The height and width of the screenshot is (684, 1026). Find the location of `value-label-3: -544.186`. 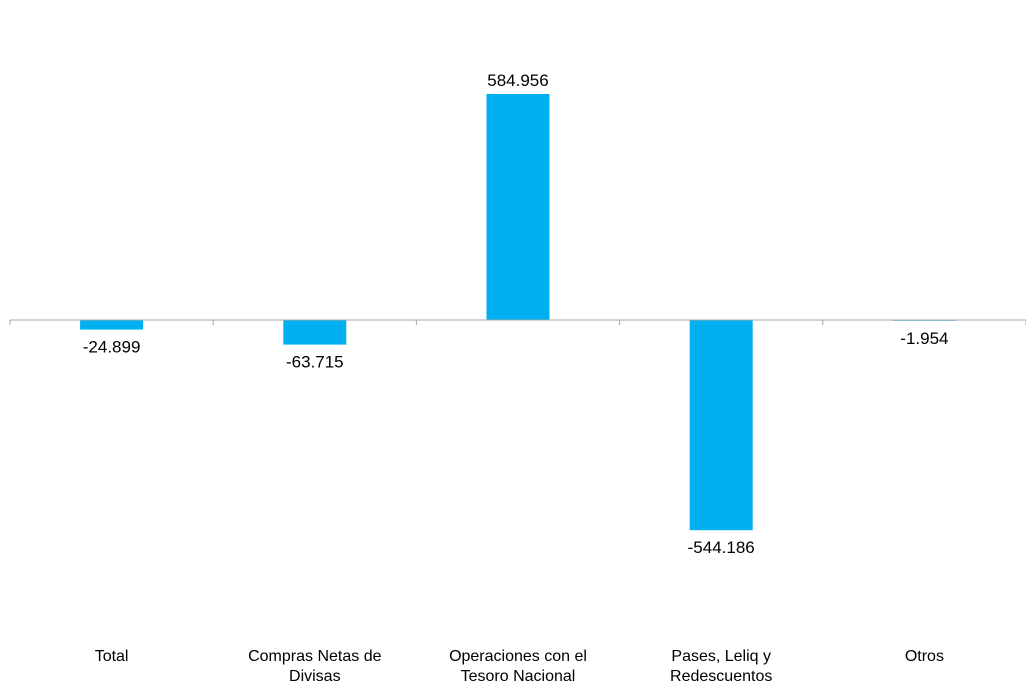

value-label-3: -544.186 is located at coordinates (721, 547).